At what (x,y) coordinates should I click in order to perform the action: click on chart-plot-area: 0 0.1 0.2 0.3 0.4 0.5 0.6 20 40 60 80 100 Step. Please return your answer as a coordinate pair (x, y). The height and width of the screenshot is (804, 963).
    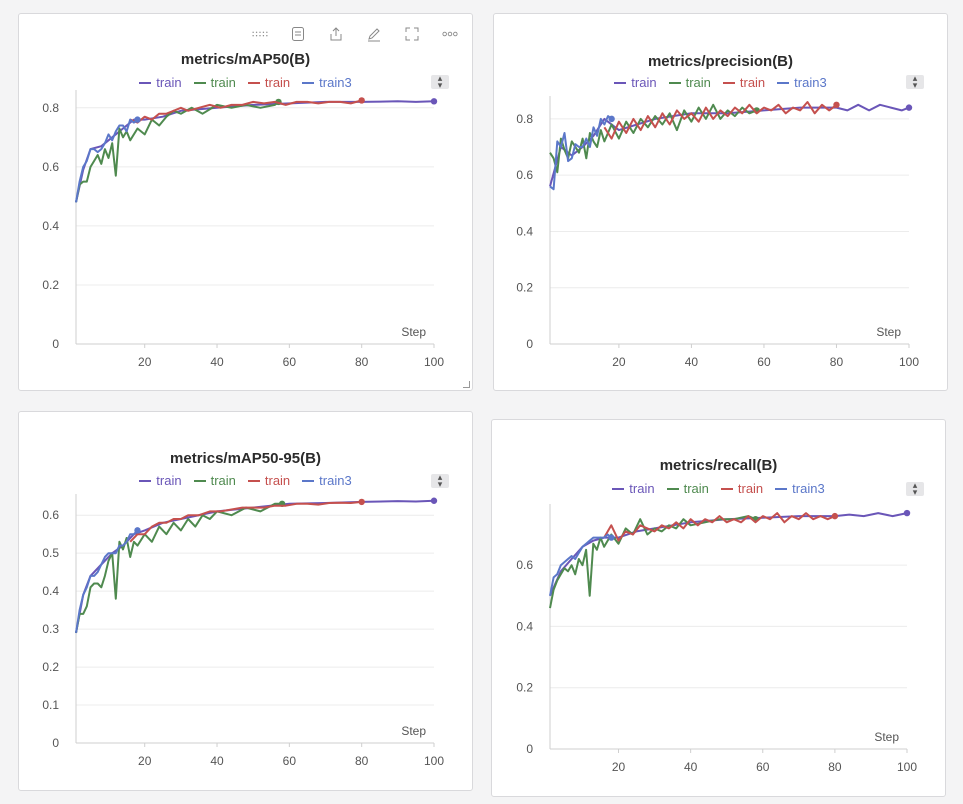
    Looking at the image, I should click on (243, 631).